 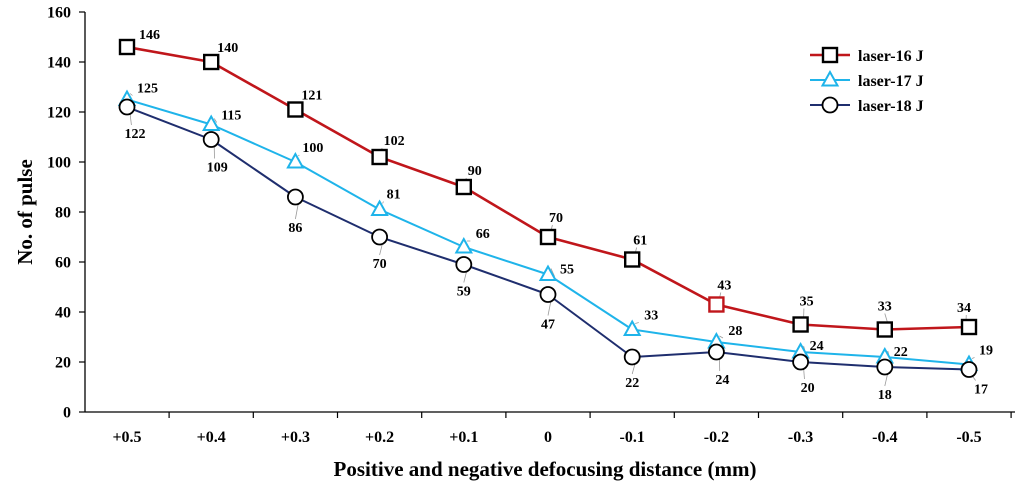 What do you see at coordinates (59, 163) in the screenshot?
I see `y-tick-label: 100` at bounding box center [59, 163].